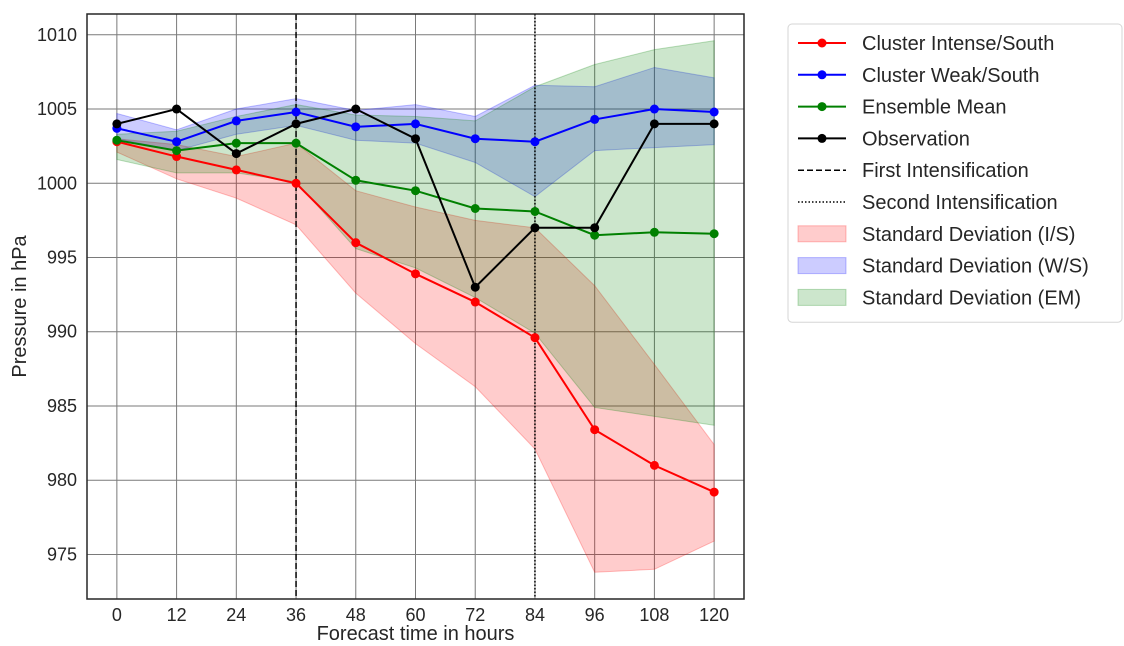 The image size is (1124, 646). Describe the element at coordinates (654, 615) in the screenshot. I see `x-tick-label: 108` at that location.